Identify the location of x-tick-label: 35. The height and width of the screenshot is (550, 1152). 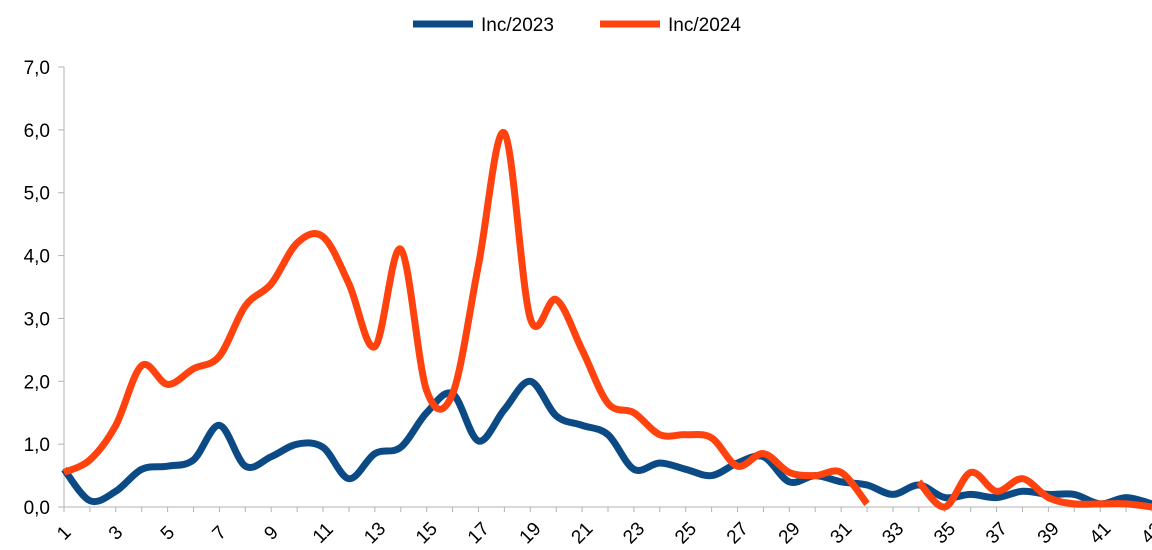
(945, 533).